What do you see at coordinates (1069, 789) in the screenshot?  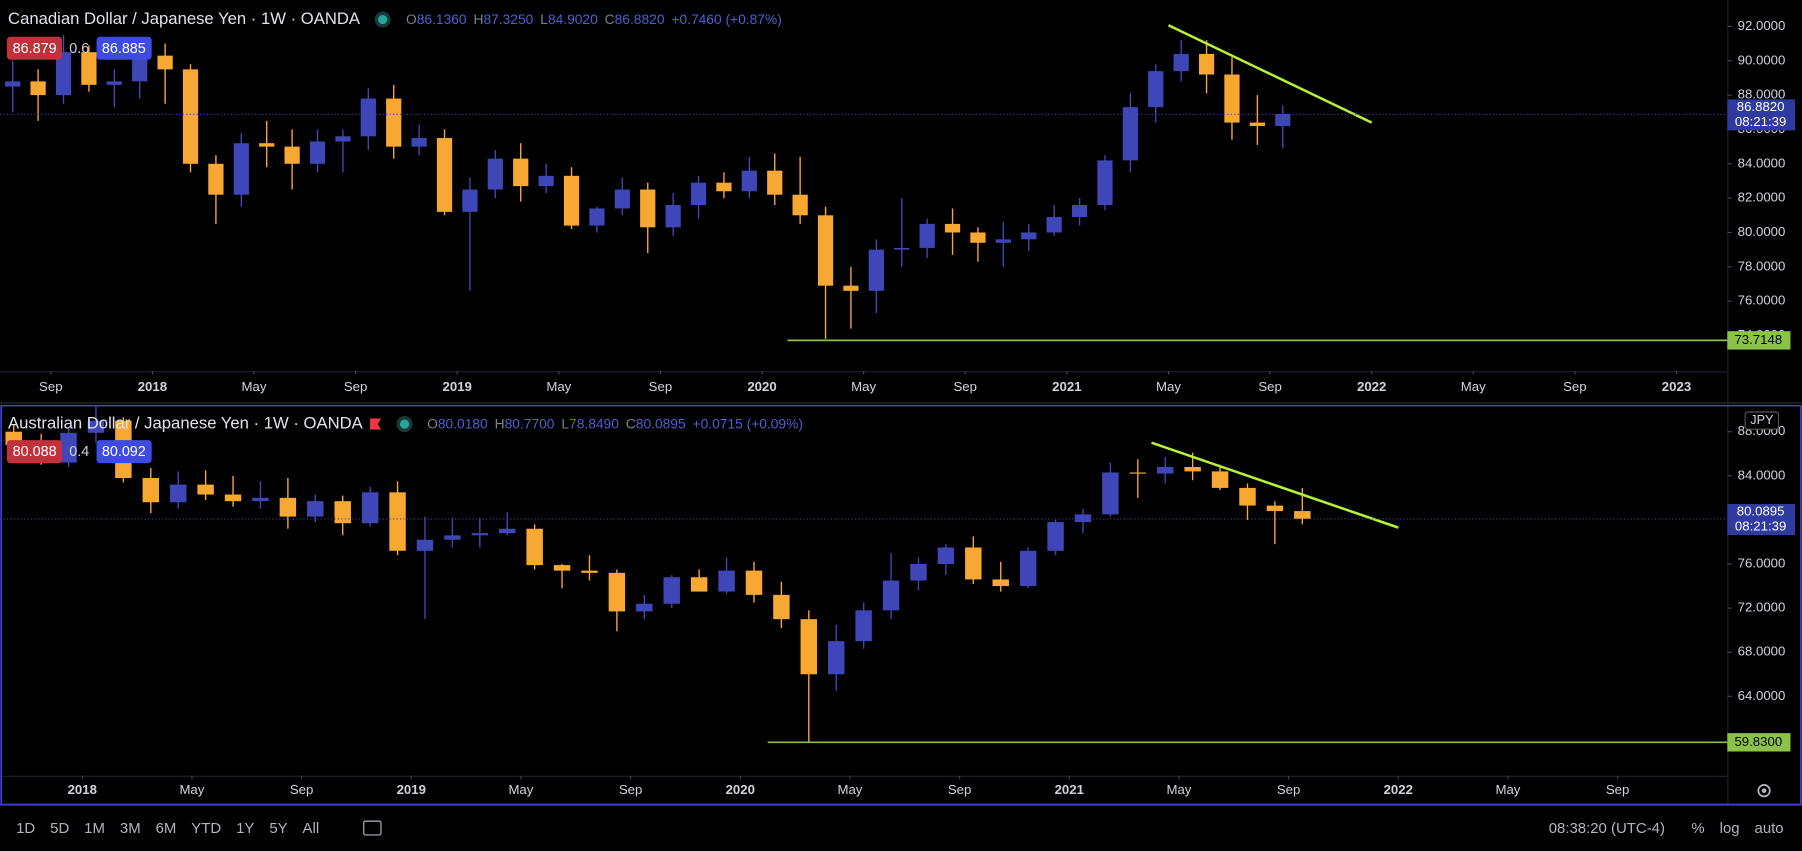 I see `x-tick-label: 2021` at bounding box center [1069, 789].